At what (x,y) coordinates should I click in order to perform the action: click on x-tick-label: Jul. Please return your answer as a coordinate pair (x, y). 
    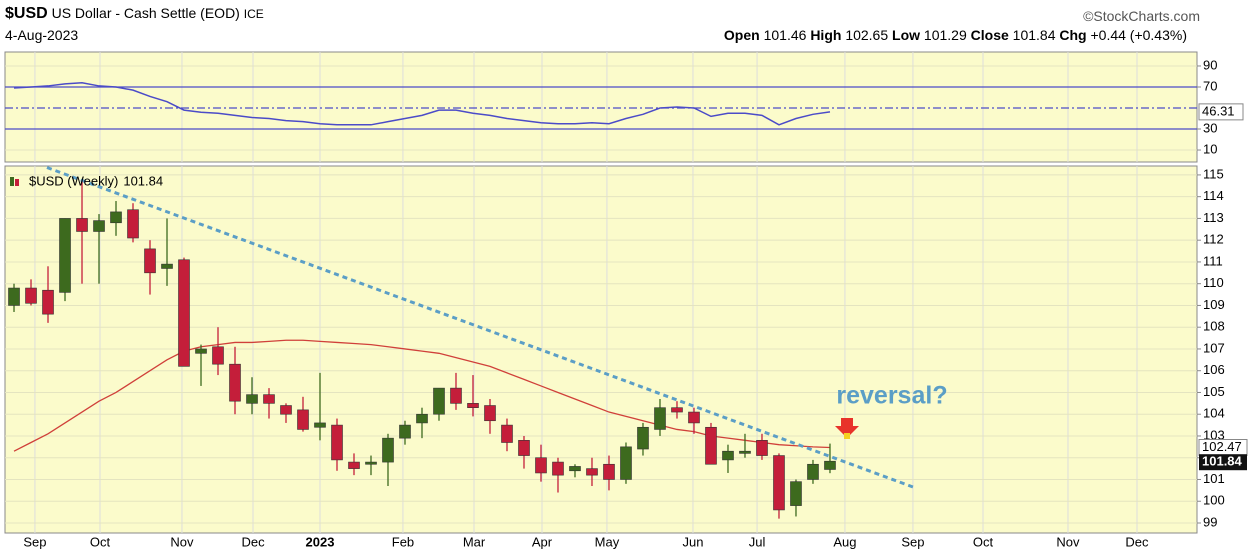
    Looking at the image, I should click on (757, 541).